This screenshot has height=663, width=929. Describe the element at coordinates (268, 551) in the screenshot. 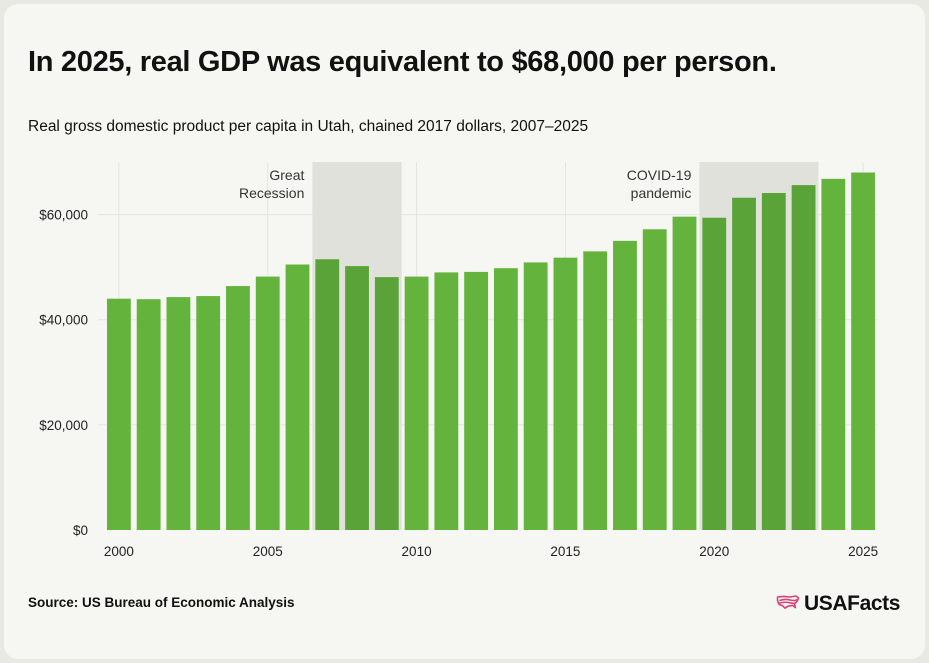

I see `x-tick-label: 2005` at that location.